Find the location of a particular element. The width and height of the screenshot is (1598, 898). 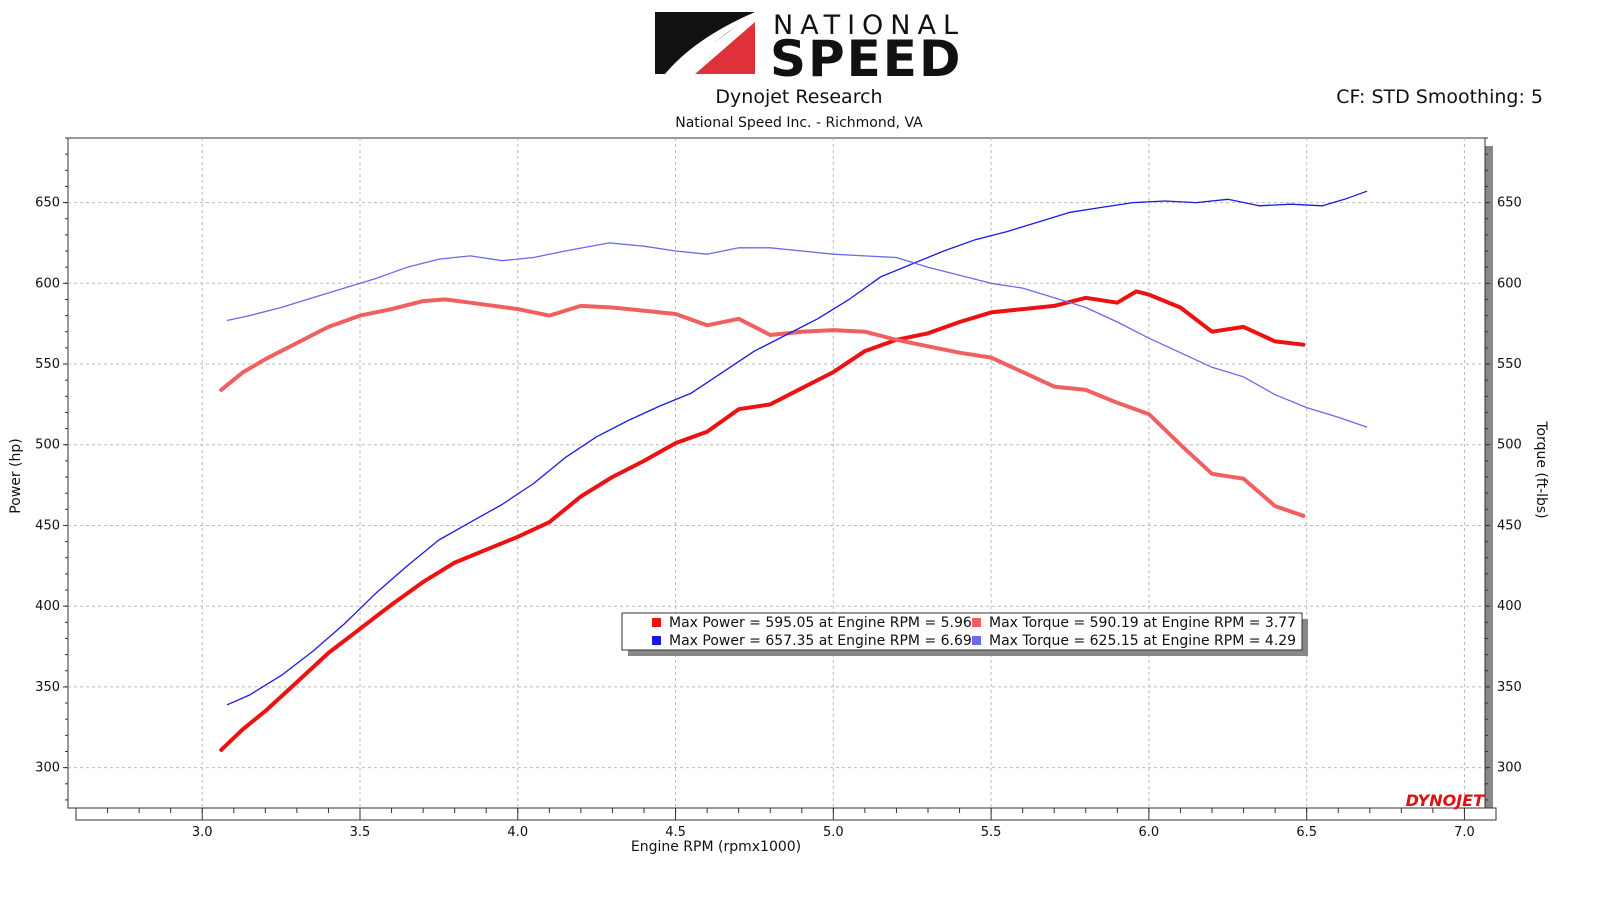

y-tick-label-right: 550 is located at coordinates (1509, 364).